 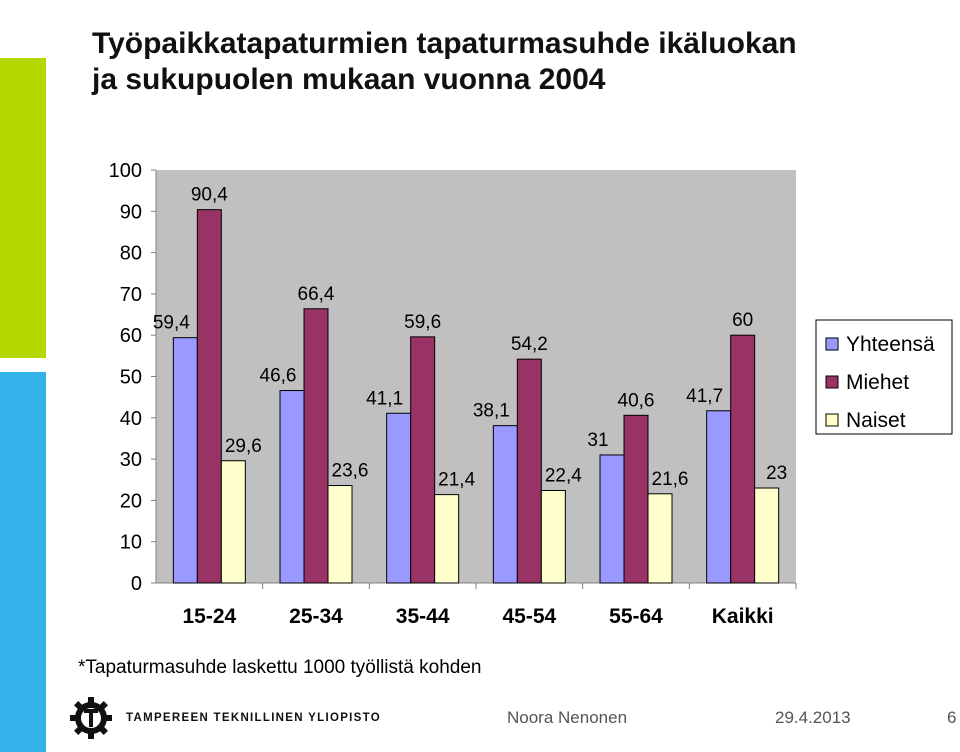 What do you see at coordinates (278, 376) in the screenshot?
I see `data-label: 46,6` at bounding box center [278, 376].